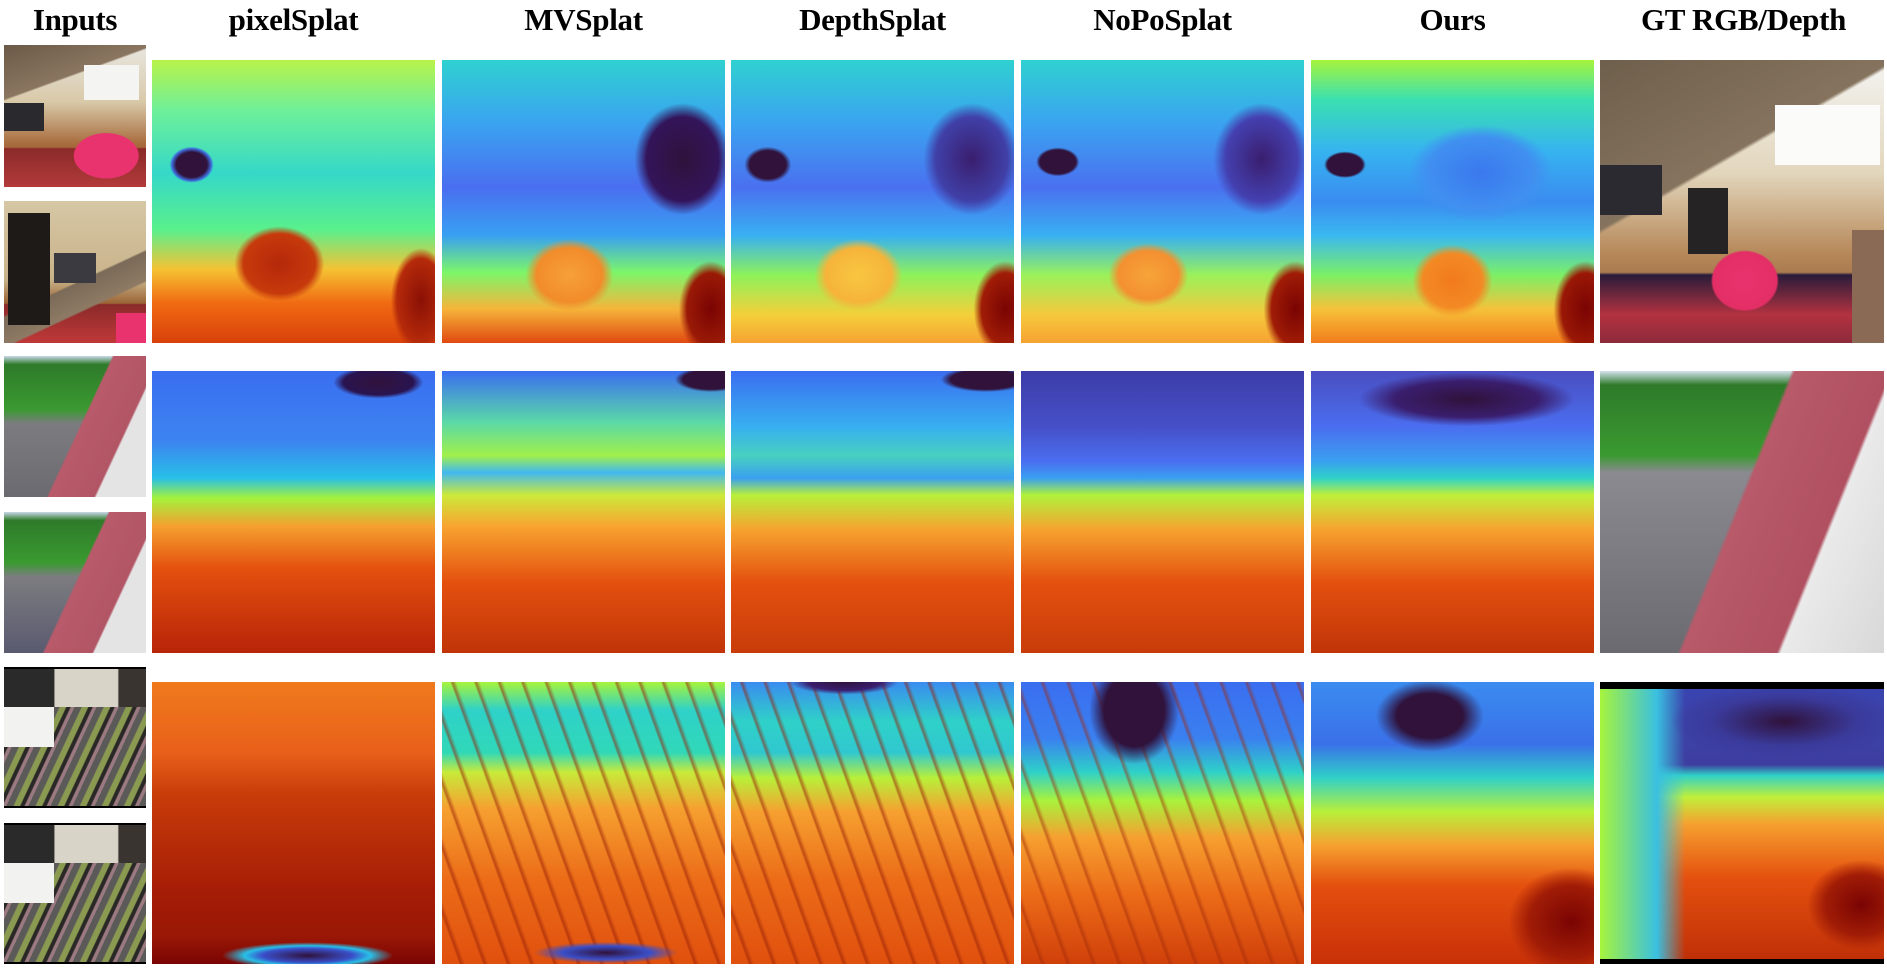 The height and width of the screenshot is (968, 1887). Describe the element at coordinates (1452, 823) in the screenshot. I see `row3-depth-ours` at that location.